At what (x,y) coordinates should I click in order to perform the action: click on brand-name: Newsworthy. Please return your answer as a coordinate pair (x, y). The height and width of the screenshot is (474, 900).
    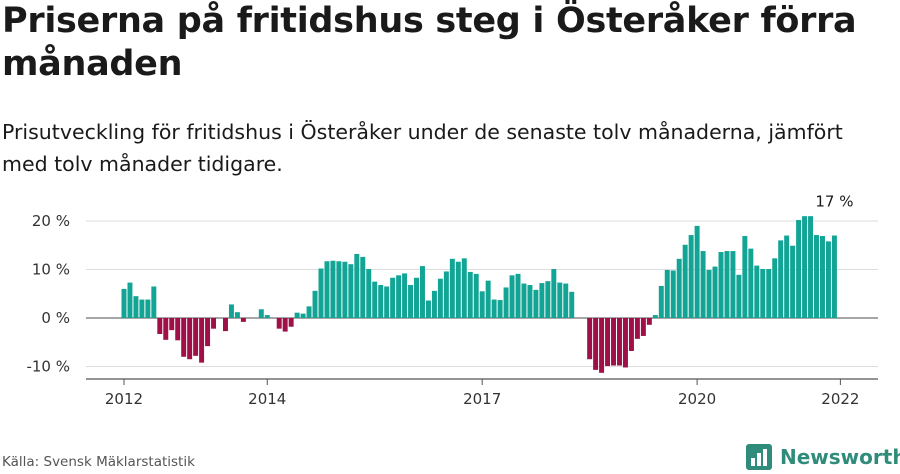
    Looking at the image, I should click on (840, 457).